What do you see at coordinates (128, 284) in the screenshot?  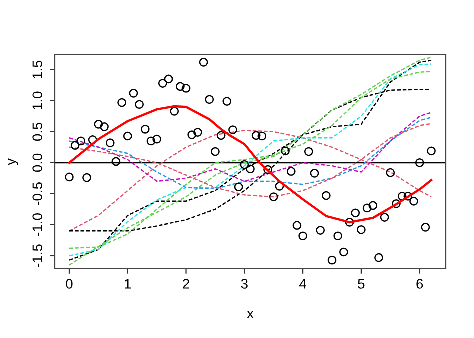 I see `x-tick-label: 1` at bounding box center [128, 284].